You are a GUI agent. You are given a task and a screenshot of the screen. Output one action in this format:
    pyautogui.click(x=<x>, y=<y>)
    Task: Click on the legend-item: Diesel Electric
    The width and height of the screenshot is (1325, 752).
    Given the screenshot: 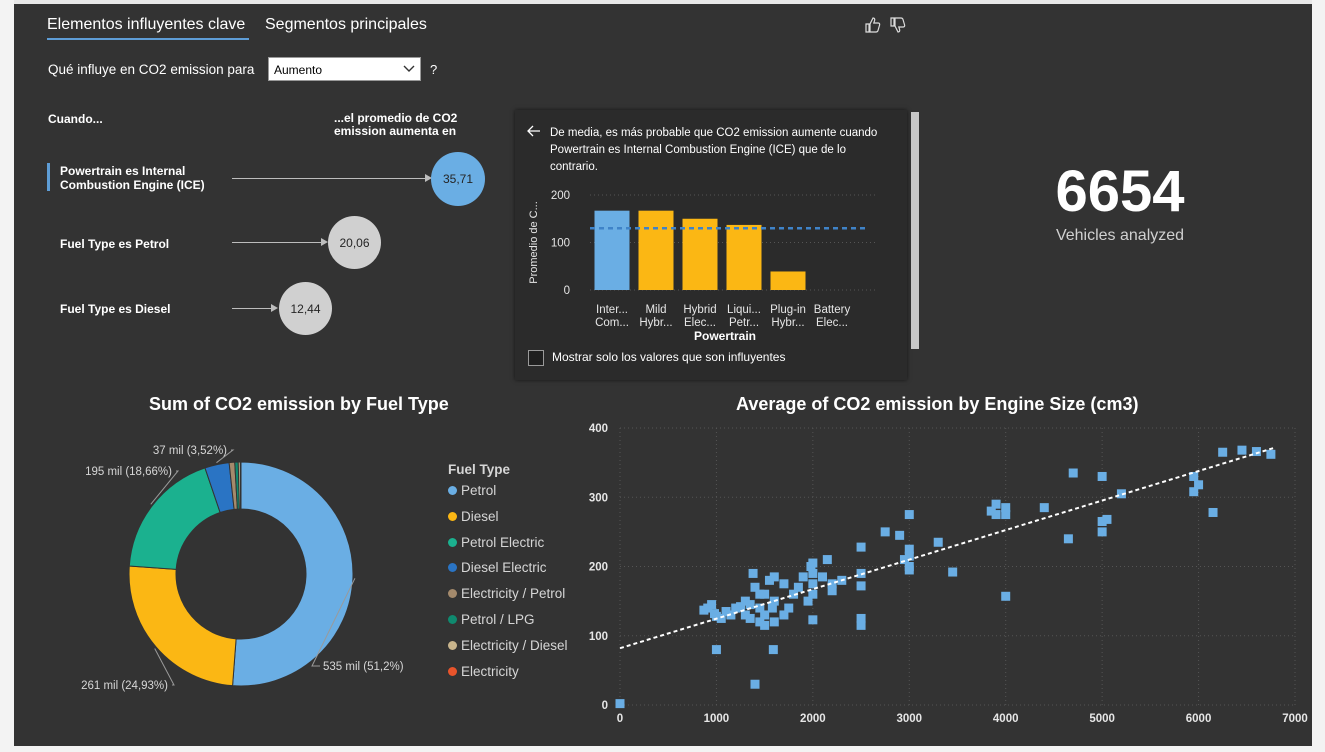 What is the action you would take?
    pyautogui.click(x=497, y=567)
    